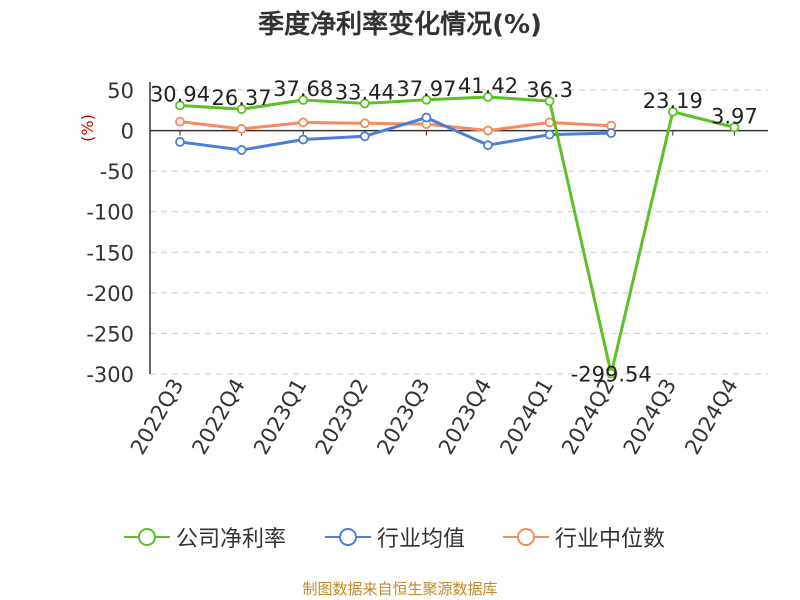  I want to click on x-tick-label: 2023Q2, so click(342, 417).